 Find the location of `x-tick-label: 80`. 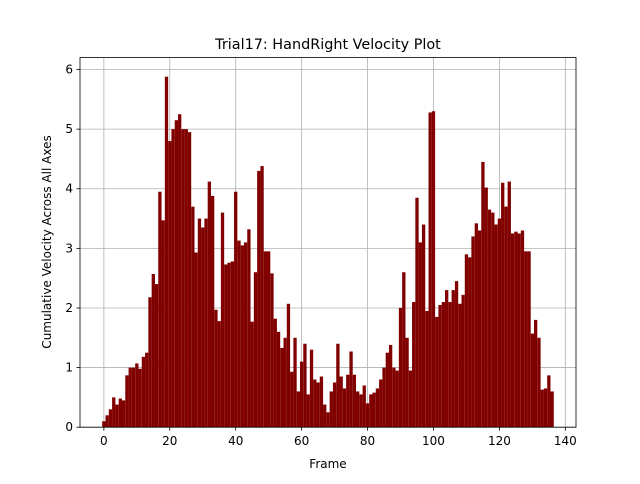

x-tick-label: 80 is located at coordinates (367, 441).